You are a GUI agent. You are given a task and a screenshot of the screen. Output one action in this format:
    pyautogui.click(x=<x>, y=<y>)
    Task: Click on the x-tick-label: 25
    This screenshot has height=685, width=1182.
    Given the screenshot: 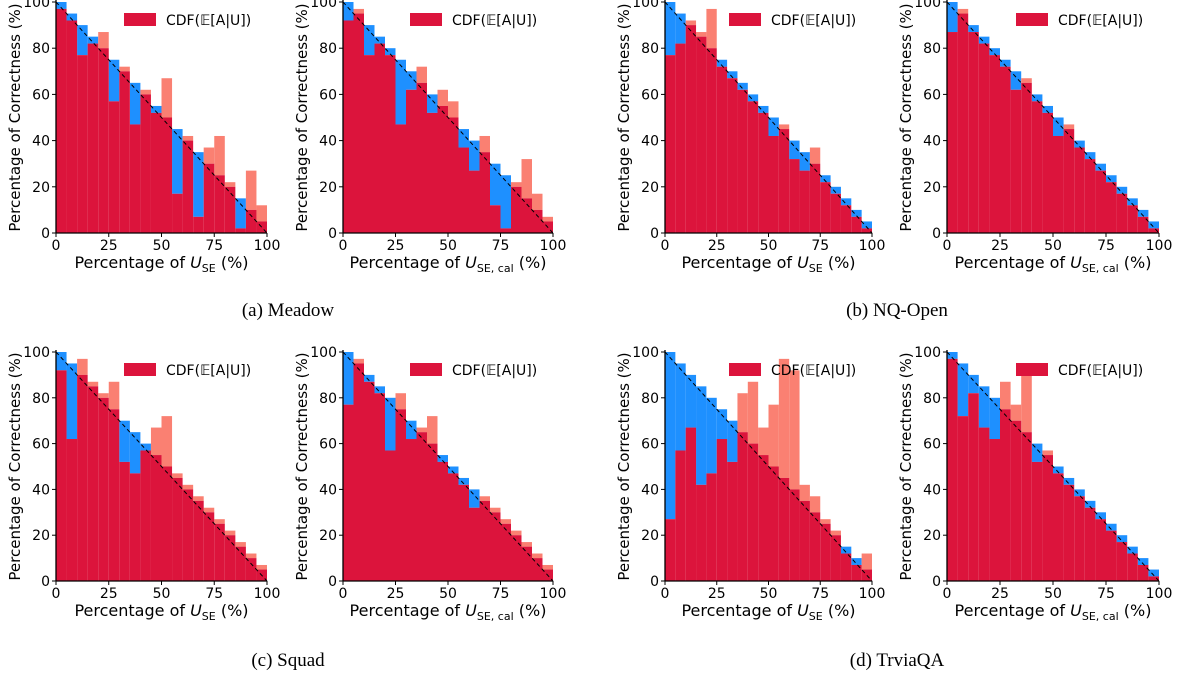 What is the action you would take?
    pyautogui.click(x=717, y=594)
    